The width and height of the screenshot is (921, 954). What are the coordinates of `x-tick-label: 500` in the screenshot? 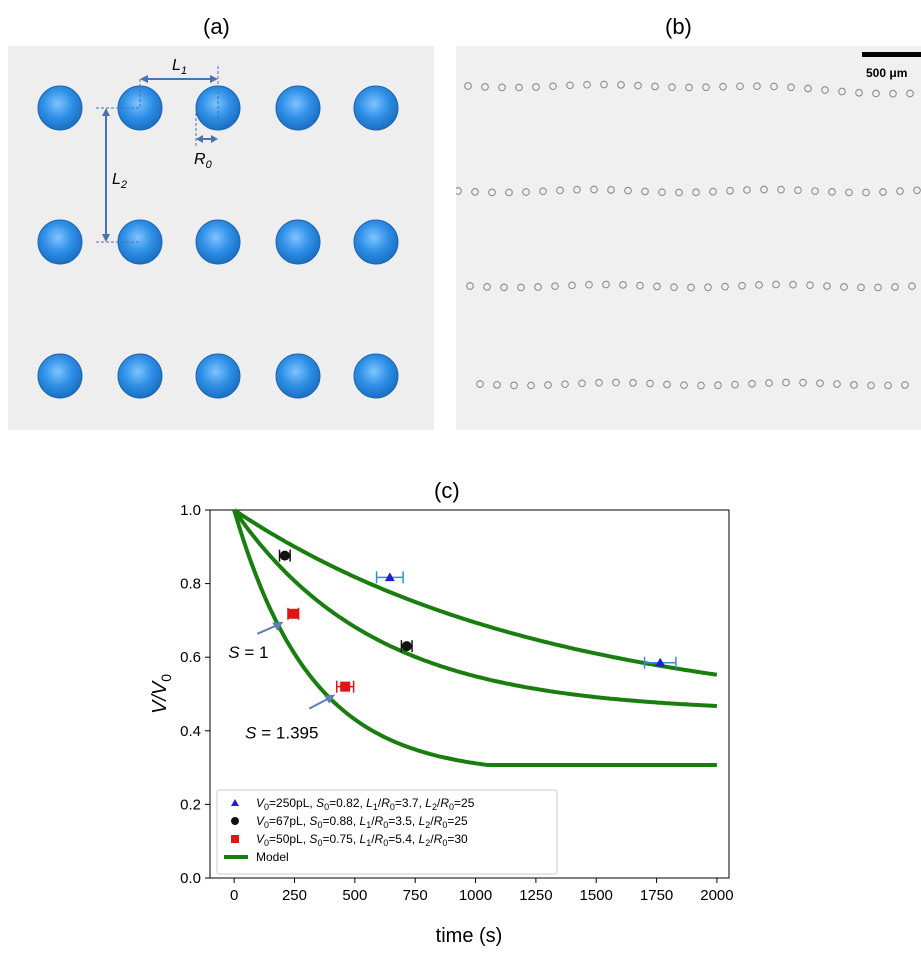 It's located at (354, 895).